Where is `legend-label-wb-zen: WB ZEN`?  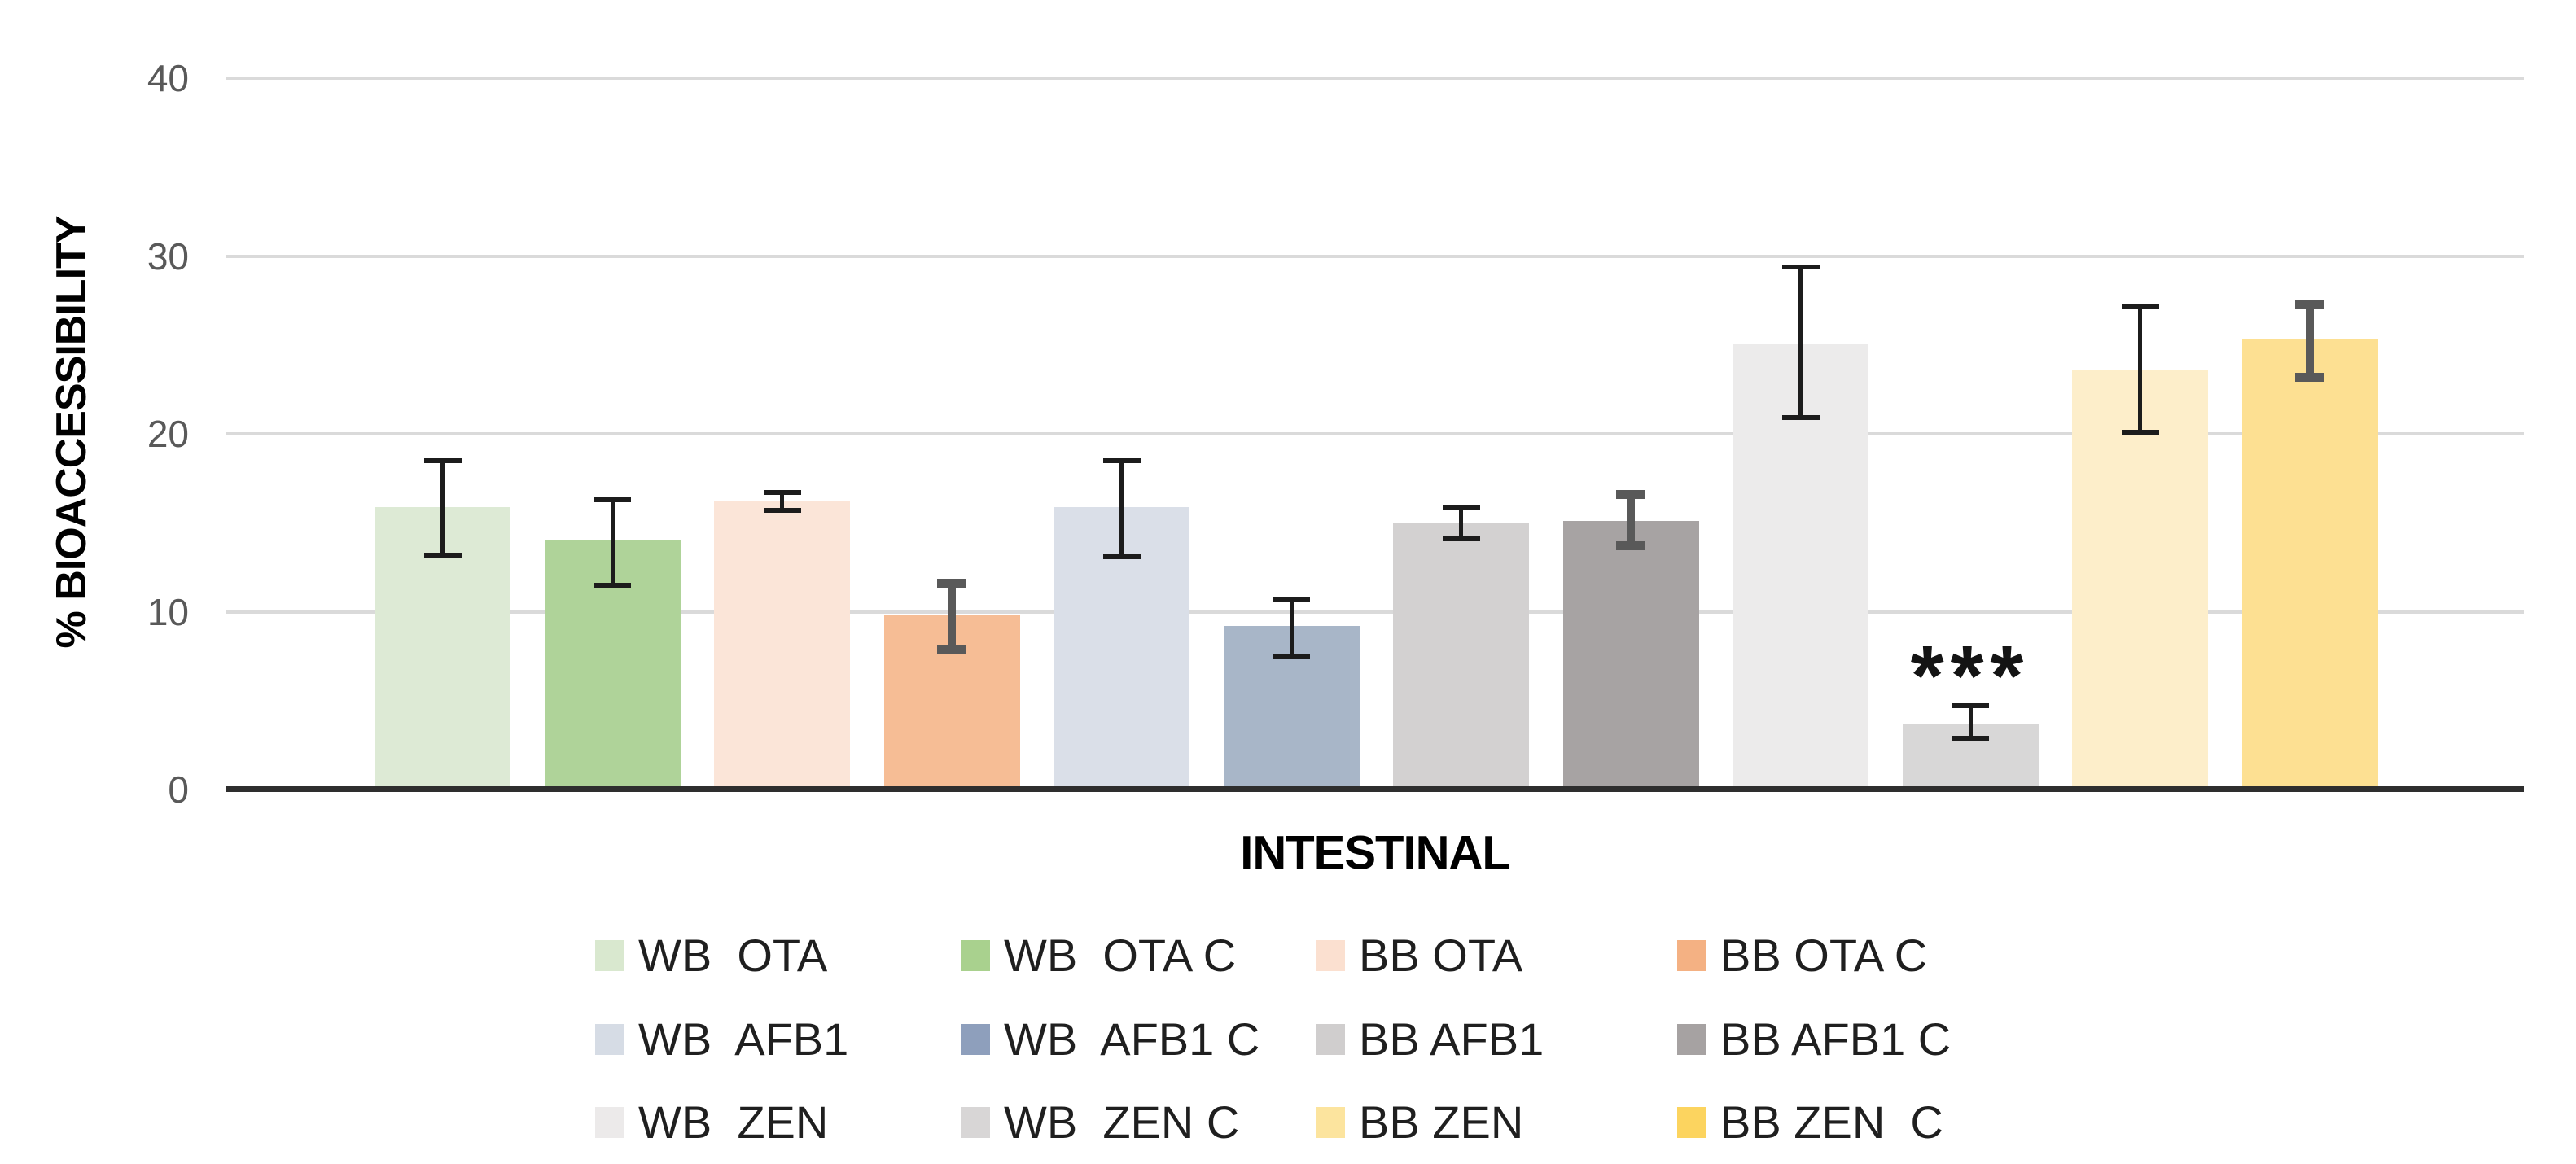
legend-label-wb-zen: WB ZEN is located at coordinates (733, 1122).